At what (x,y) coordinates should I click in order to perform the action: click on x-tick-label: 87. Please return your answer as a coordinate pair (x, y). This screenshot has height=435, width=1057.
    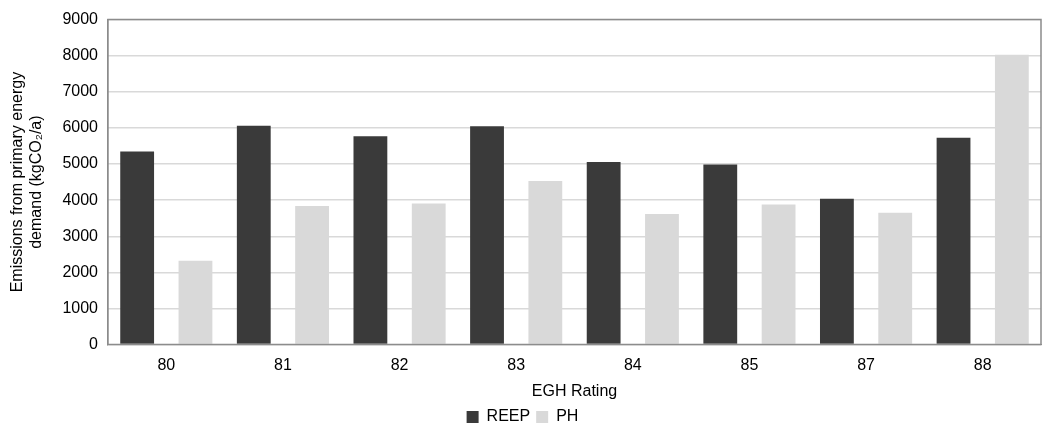
    Looking at the image, I should click on (866, 364).